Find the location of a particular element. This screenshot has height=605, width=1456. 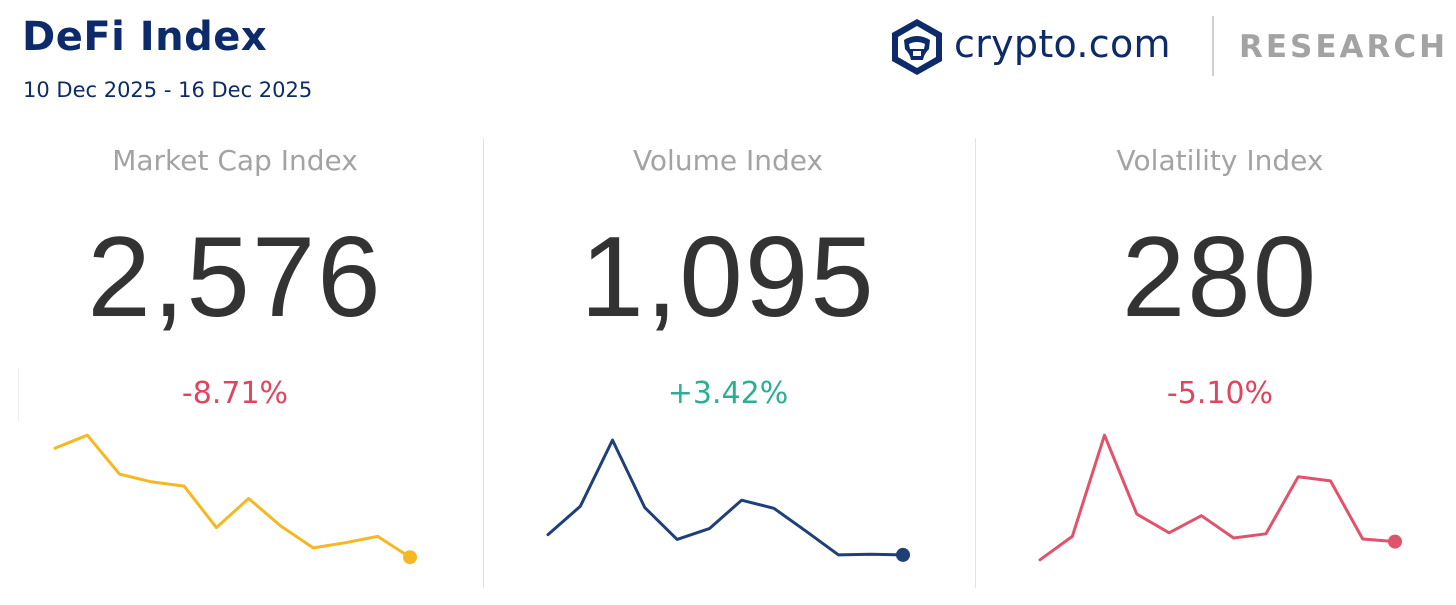

brand-divider is located at coordinates (1213, 46).